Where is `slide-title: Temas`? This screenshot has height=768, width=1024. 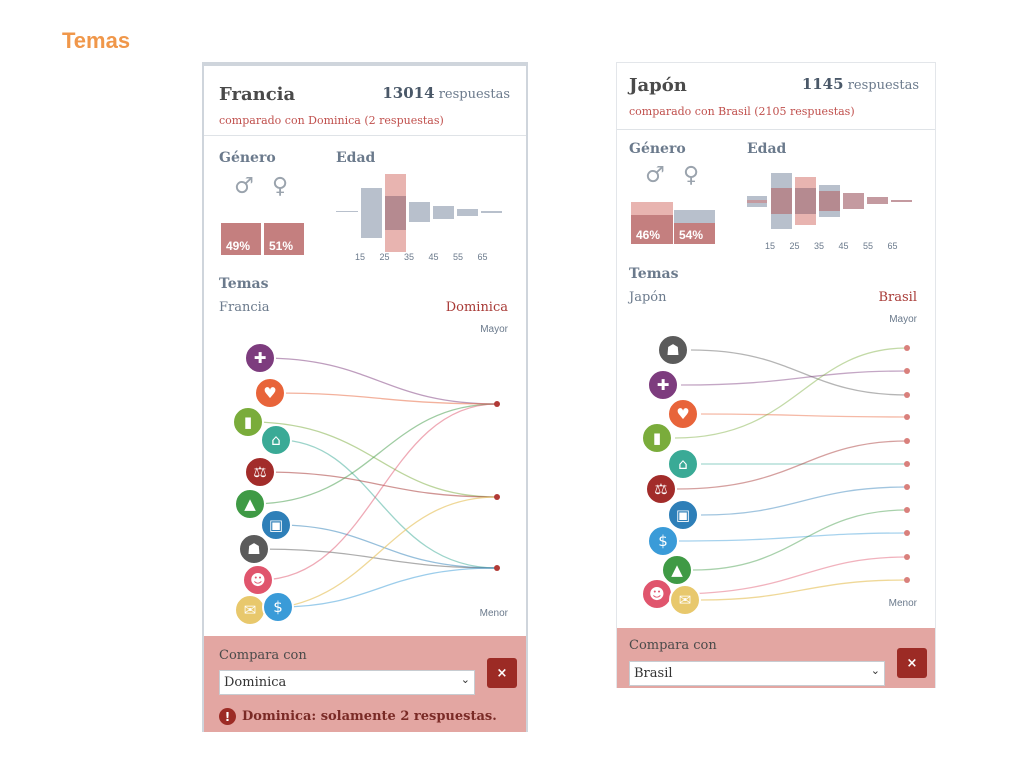
slide-title: Temas is located at coordinates (96, 40).